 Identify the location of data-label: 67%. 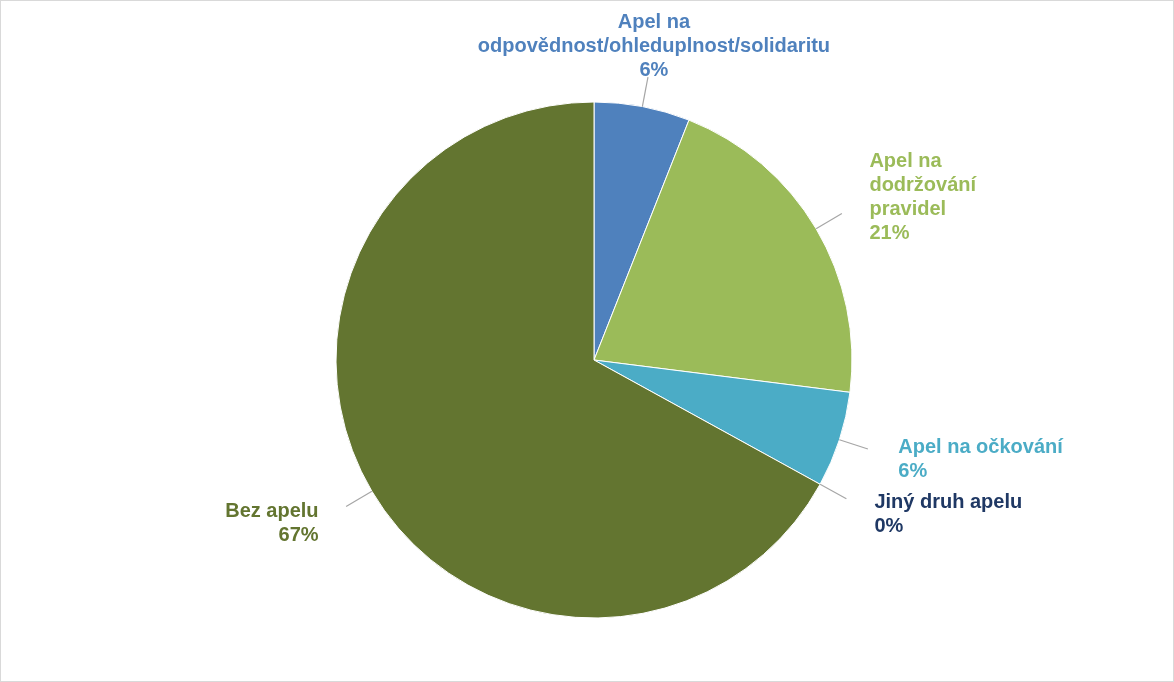
(298, 533).